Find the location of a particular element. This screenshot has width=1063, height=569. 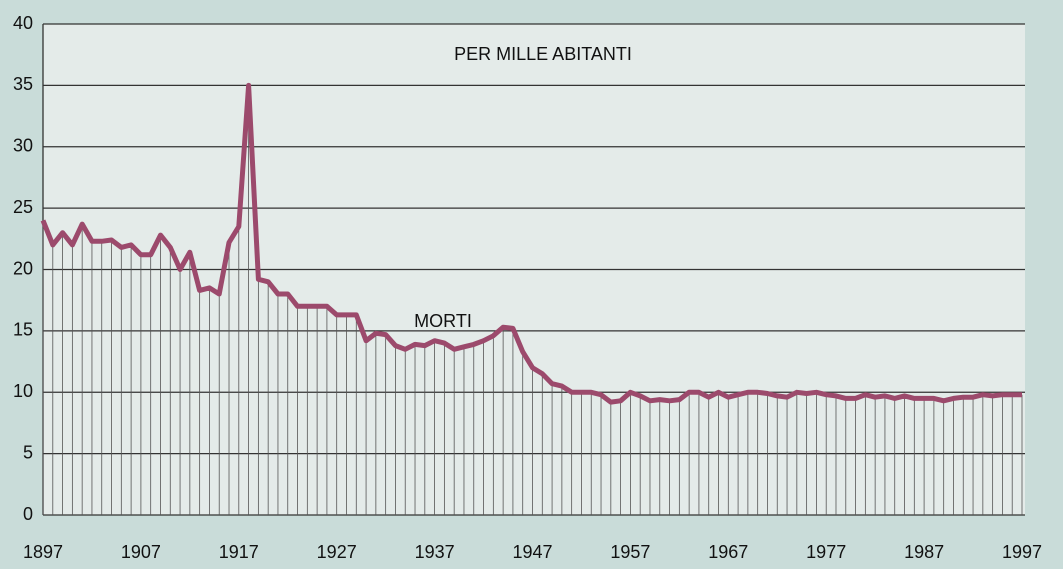

annotation: MORTI is located at coordinates (443, 321).